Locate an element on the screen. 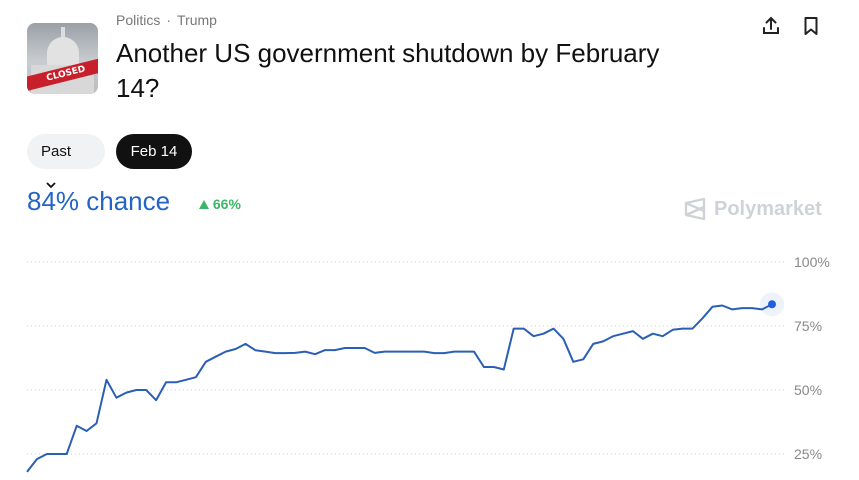 The height and width of the screenshot is (480, 859). share-button is located at coordinates (771, 26).